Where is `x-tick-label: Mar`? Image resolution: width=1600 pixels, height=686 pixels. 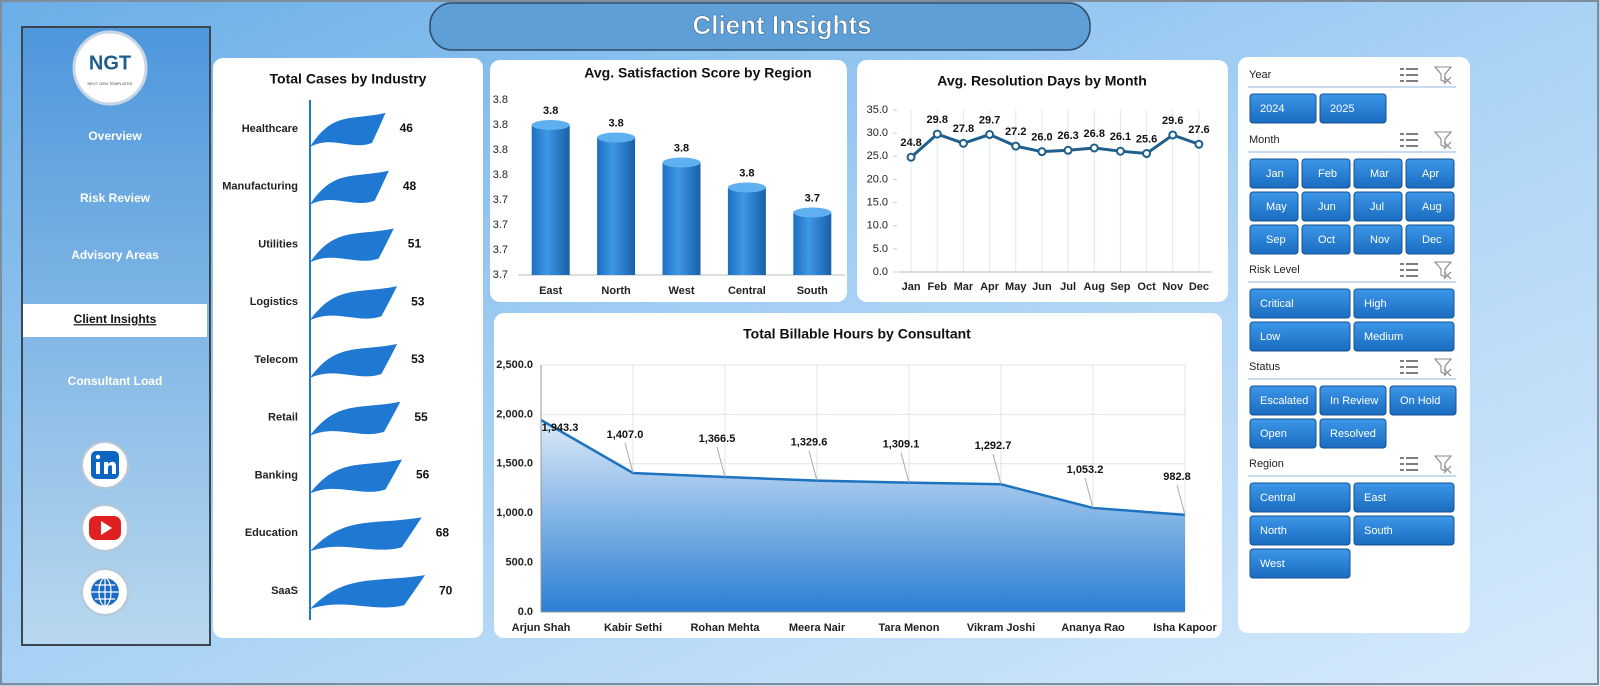
x-tick-label: Mar is located at coordinates (964, 287).